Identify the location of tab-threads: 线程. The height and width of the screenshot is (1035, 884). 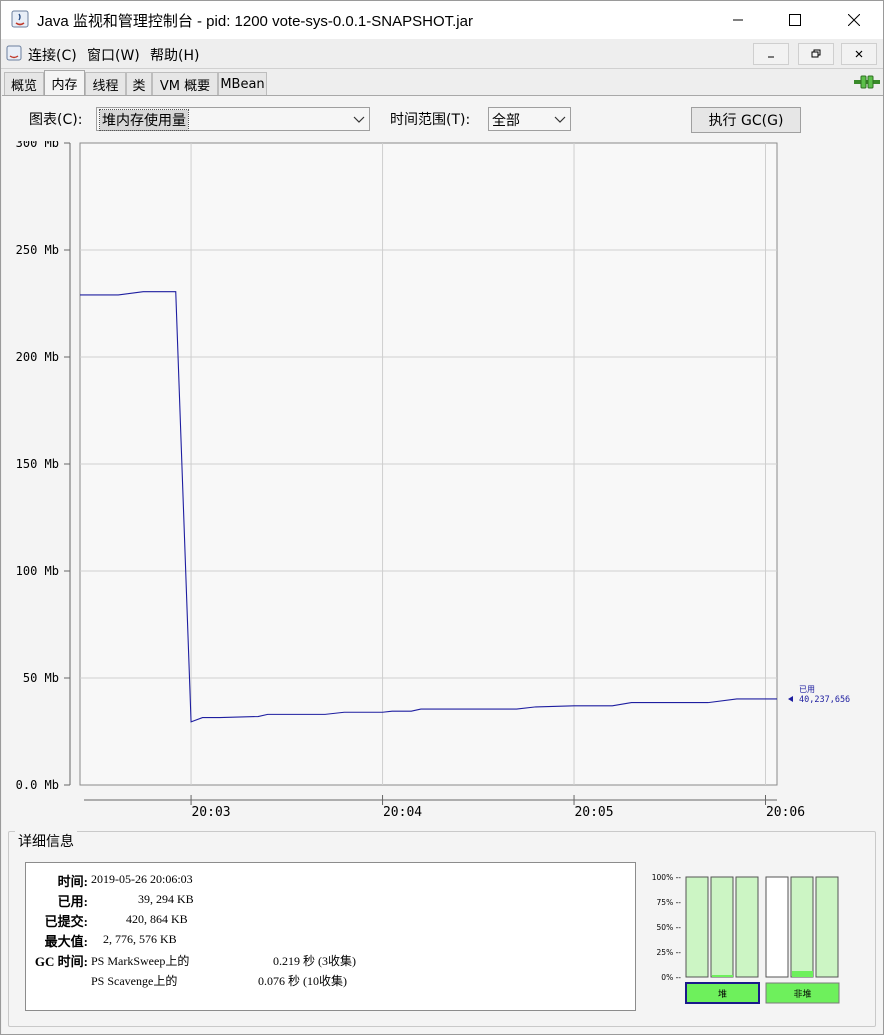
(105, 83).